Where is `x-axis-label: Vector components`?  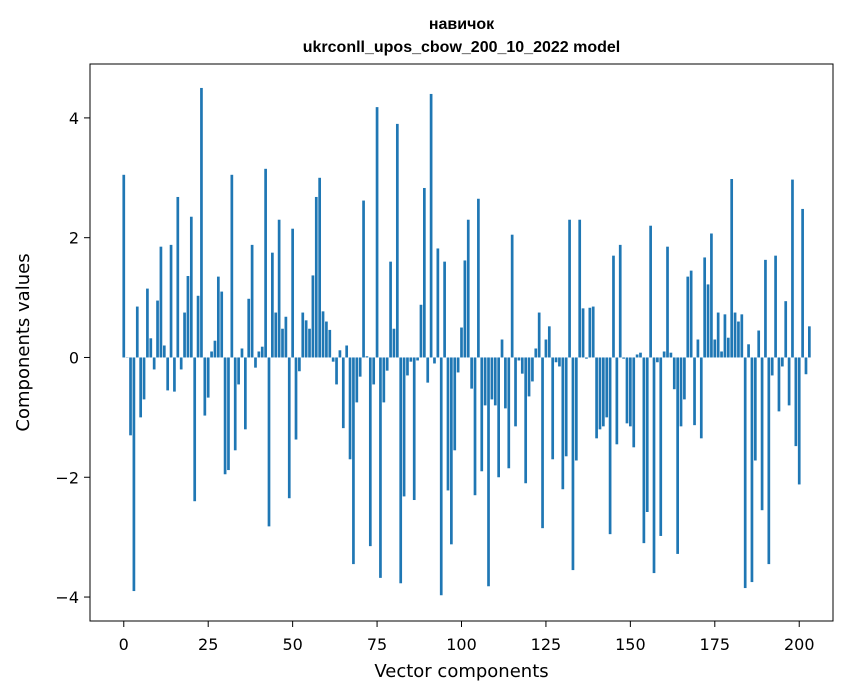 x-axis-label: Vector components is located at coordinates (461, 671).